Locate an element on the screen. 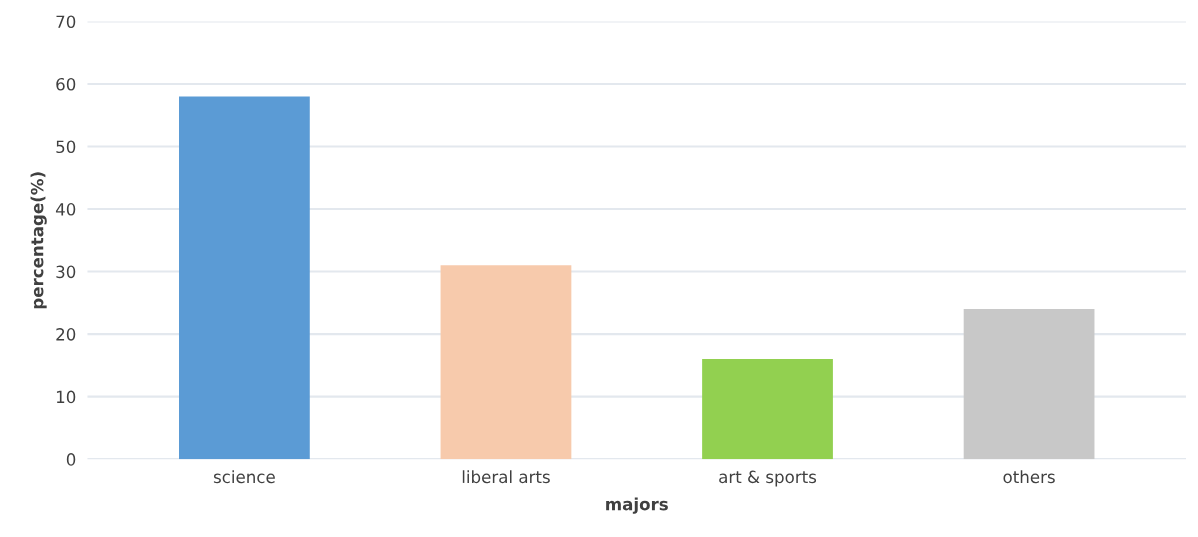  x-tick-label: science is located at coordinates (244, 477).